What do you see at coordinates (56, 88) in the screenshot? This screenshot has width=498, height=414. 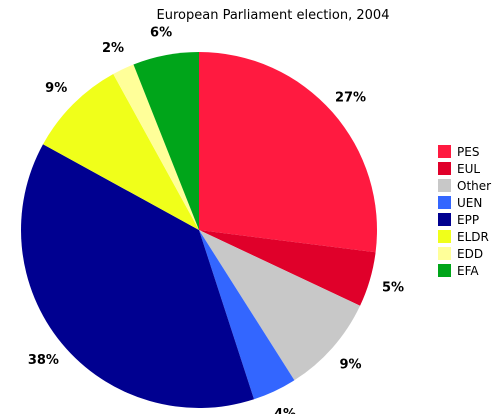 I see `pie-label-eldr: 9%` at bounding box center [56, 88].